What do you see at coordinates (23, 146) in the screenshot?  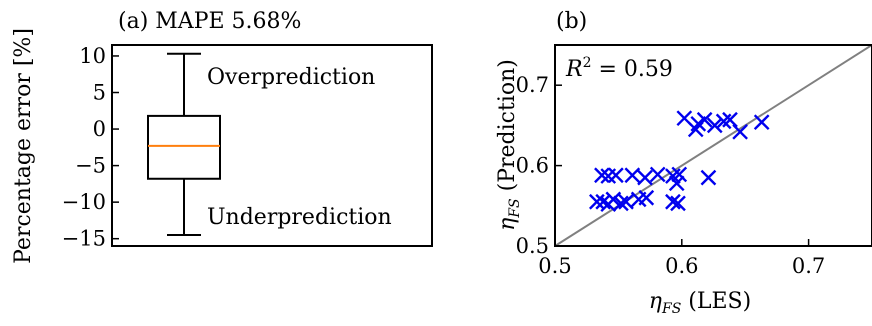 I see `panel-a-y-label: Percentage error [%]` at bounding box center [23, 146].